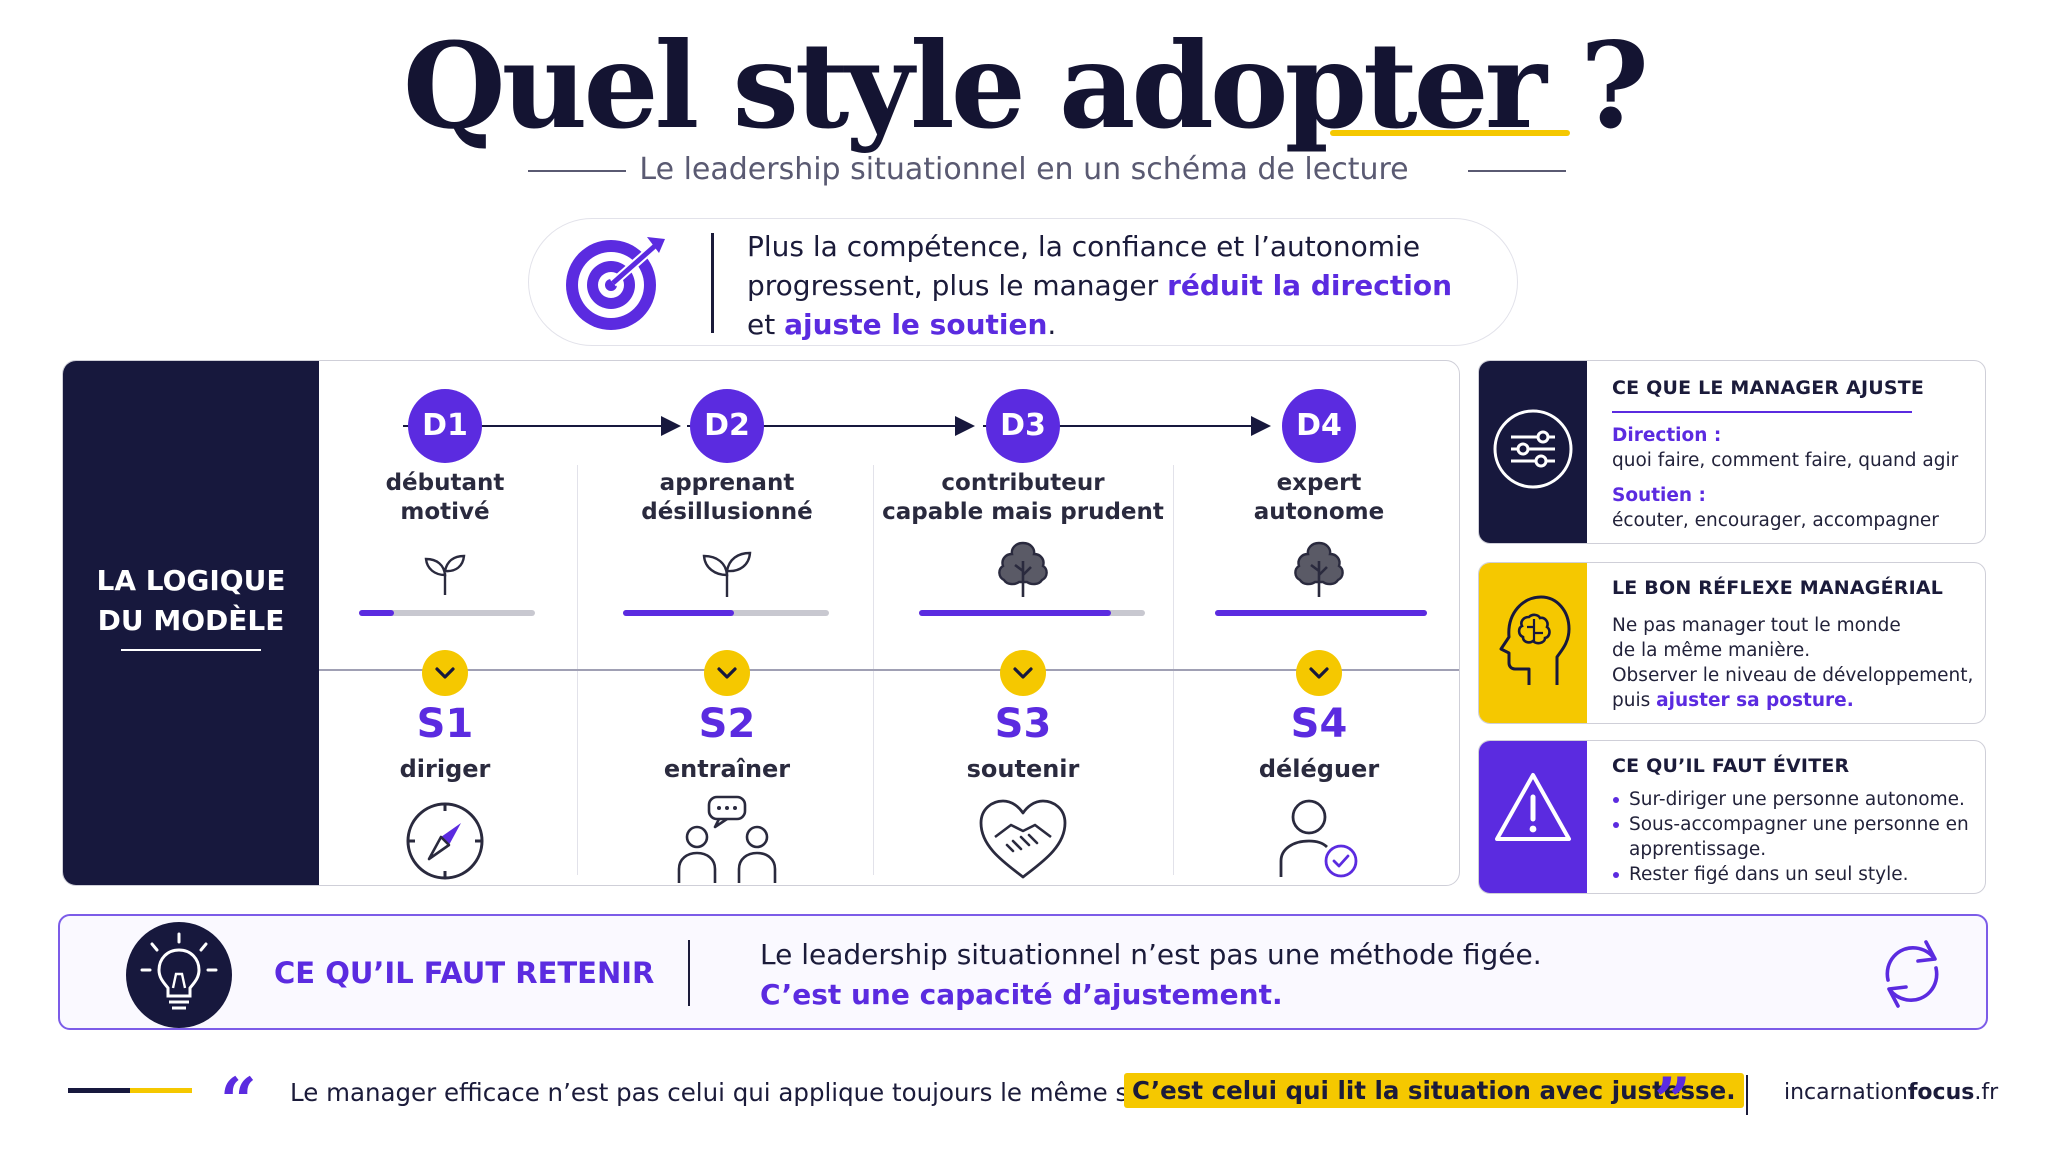  What do you see at coordinates (1533, 807) in the screenshot?
I see `warning-icon` at bounding box center [1533, 807].